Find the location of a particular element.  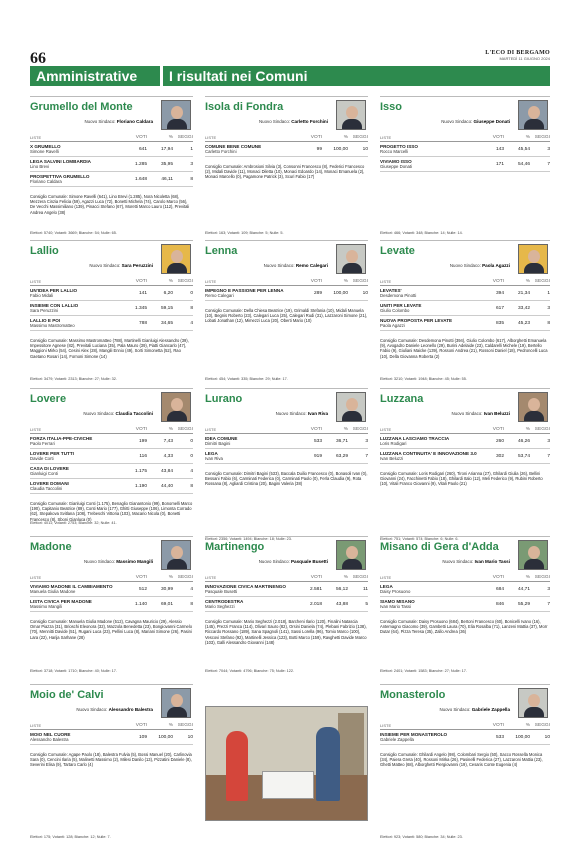

list-candidate: Fabio Midali is located at coordinates (42, 296).